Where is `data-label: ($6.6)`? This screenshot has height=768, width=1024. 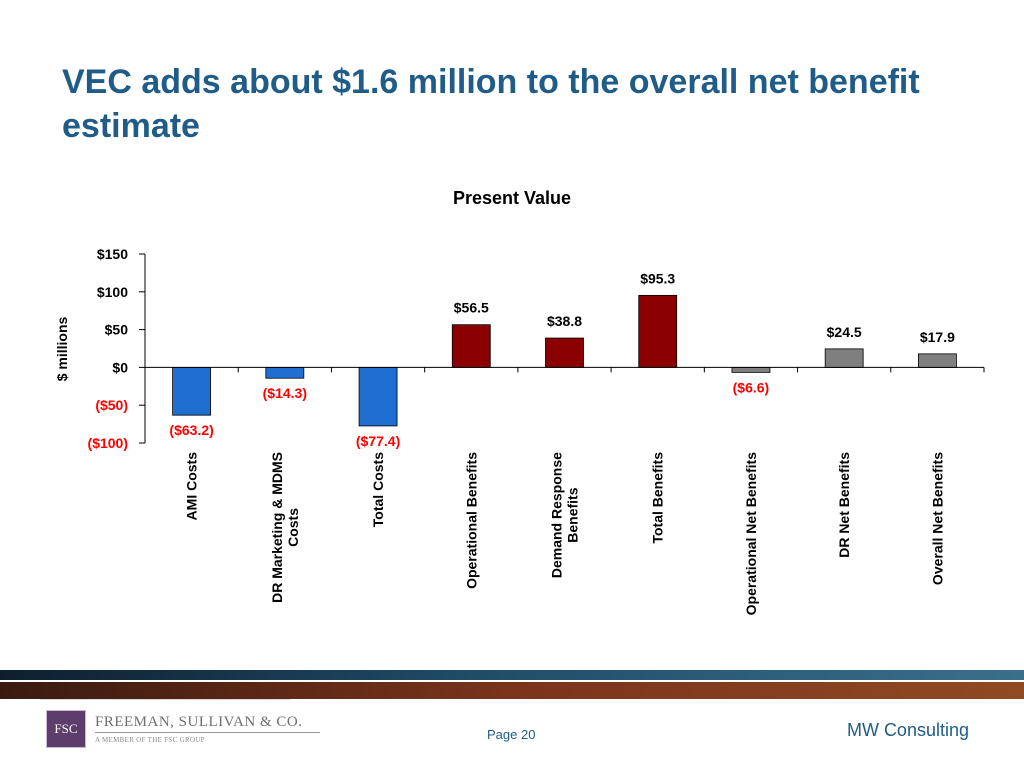
data-label: ($6.6) is located at coordinates (751, 387).